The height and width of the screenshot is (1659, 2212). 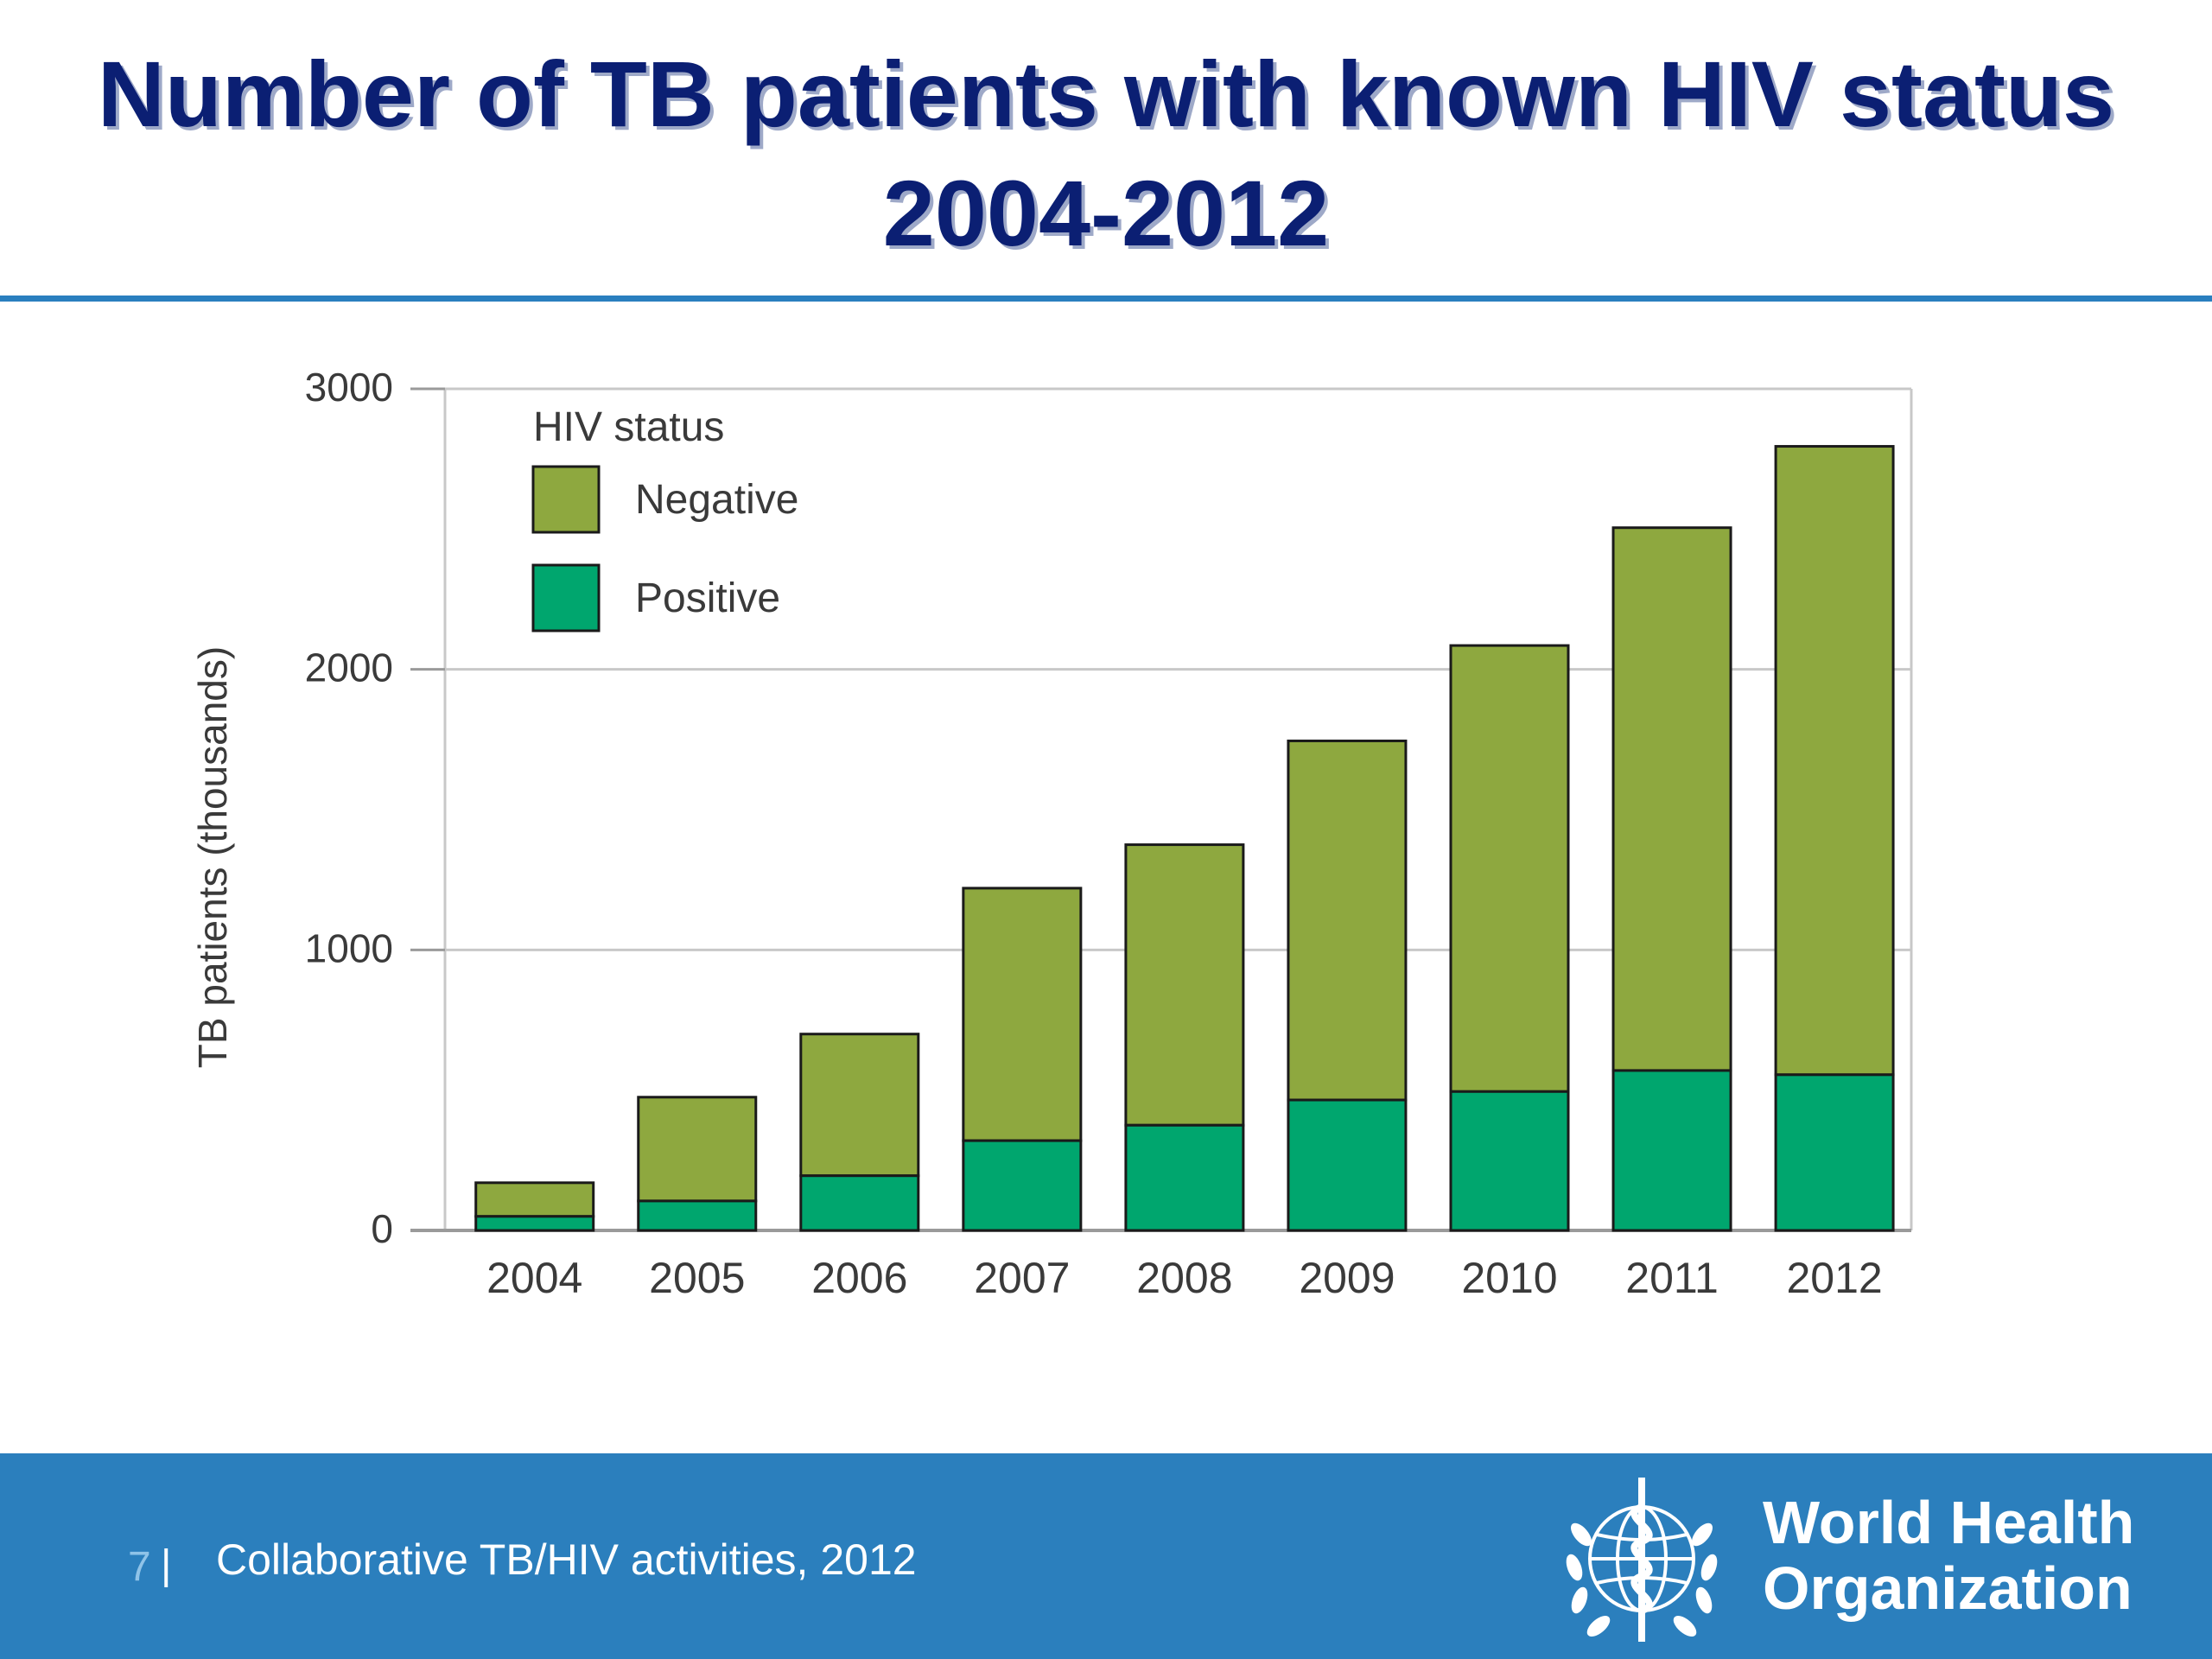 I want to click on bar-positive-2004, so click(x=534, y=1223).